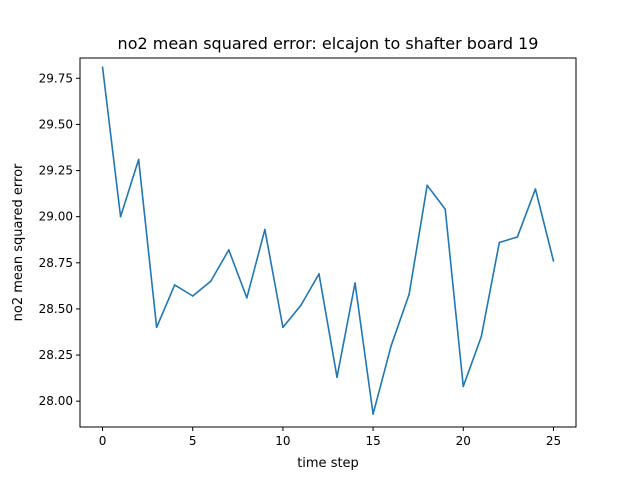 Image resolution: width=640 pixels, height=480 pixels. Describe the element at coordinates (372, 441) in the screenshot. I see `x-tick-label: 15` at that location.